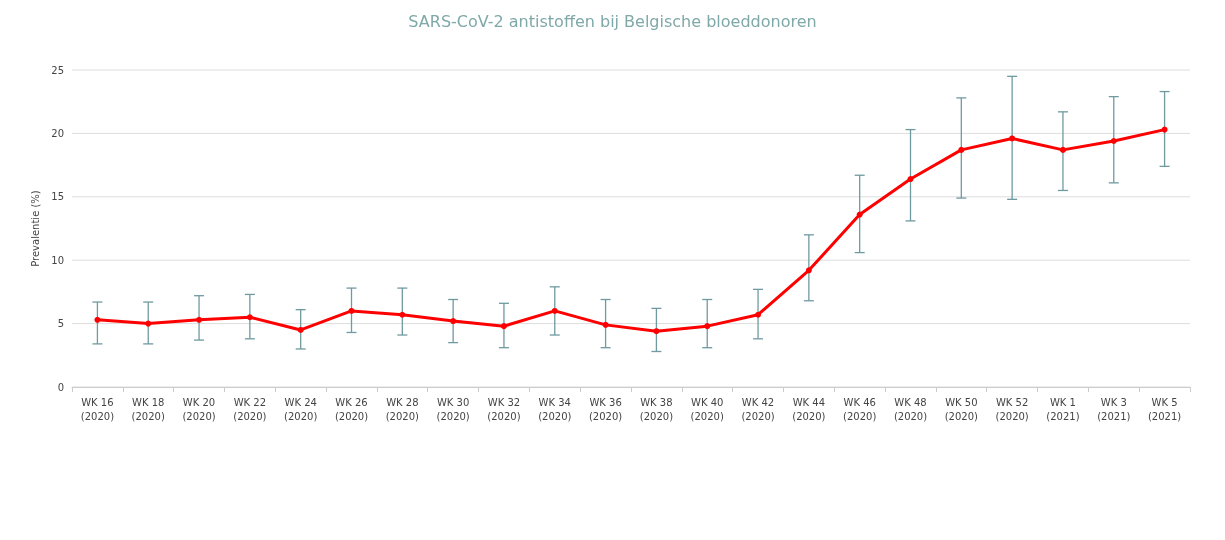  I want to click on x-tick-label: WK 26 (2020), so click(351, 409).